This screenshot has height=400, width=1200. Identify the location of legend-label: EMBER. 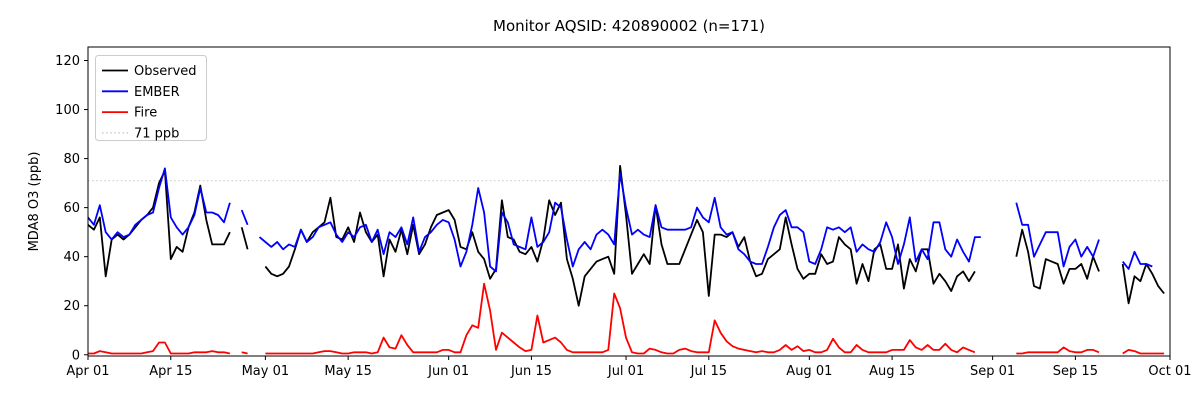
(157, 92).